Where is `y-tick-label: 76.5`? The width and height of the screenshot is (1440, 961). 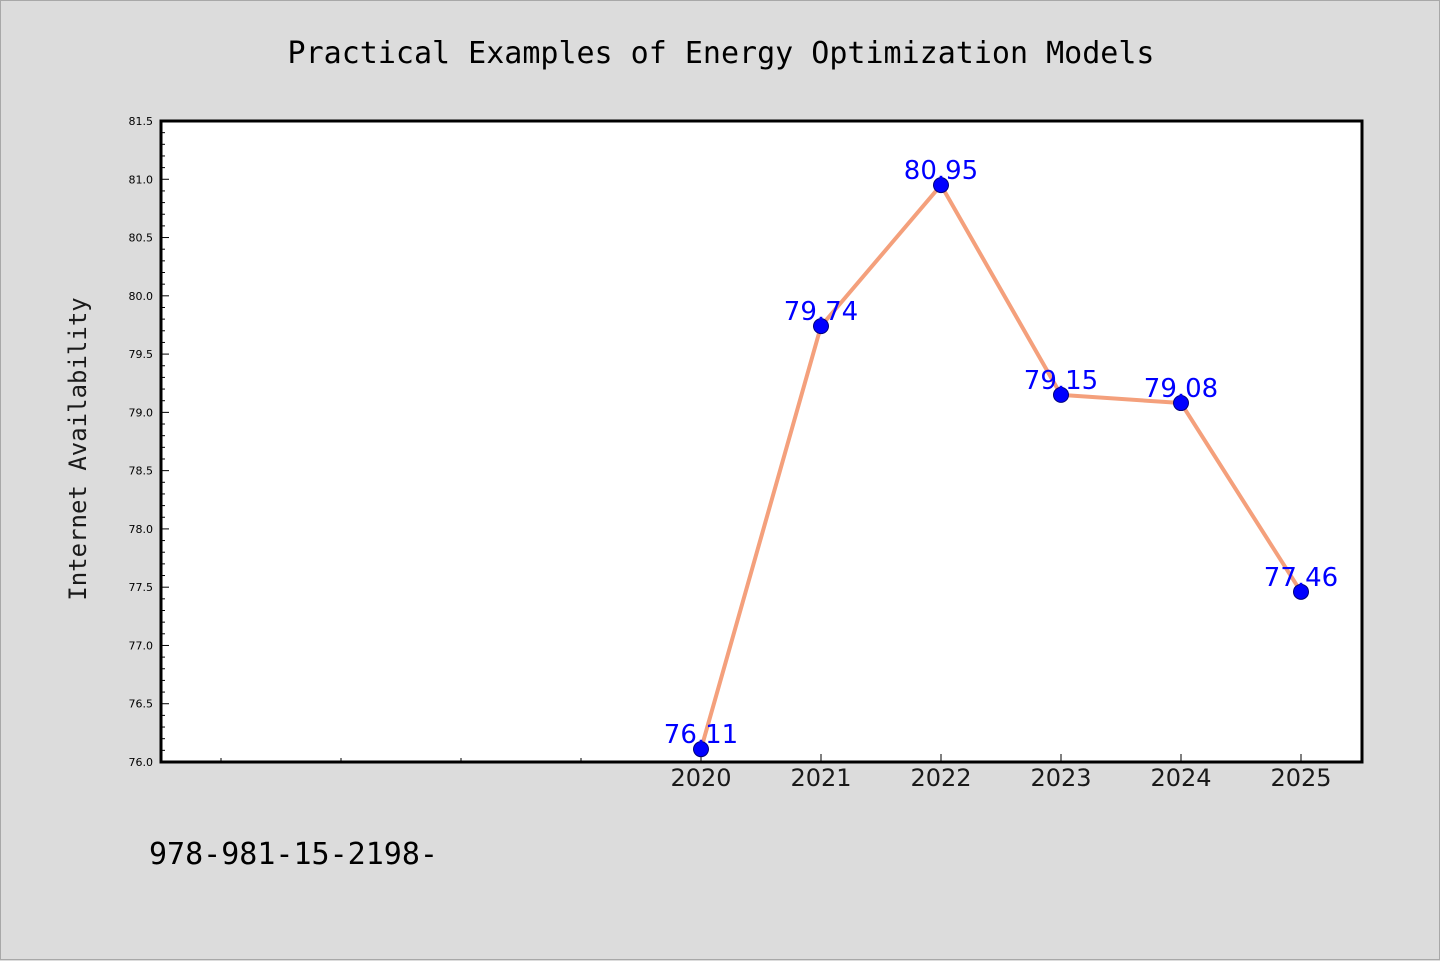 y-tick-label: 76.5 is located at coordinates (141, 704).